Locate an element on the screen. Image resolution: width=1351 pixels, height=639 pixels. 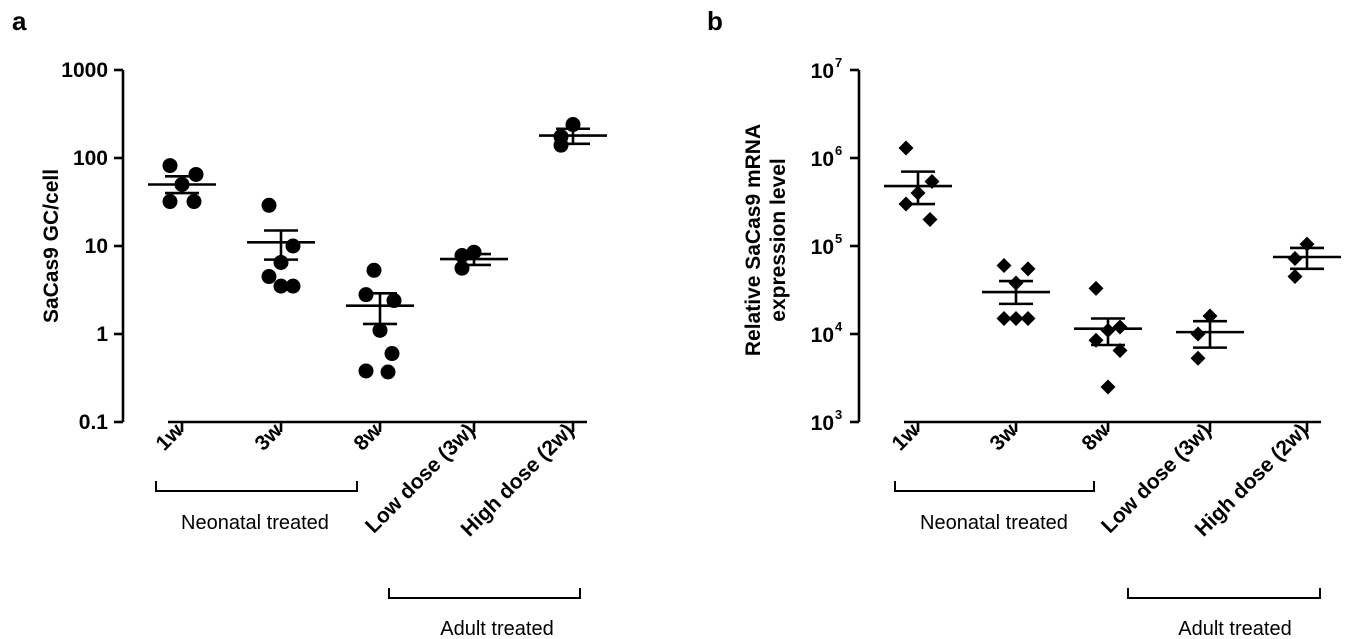
y-tick-label: 1000 is located at coordinates (84, 70).